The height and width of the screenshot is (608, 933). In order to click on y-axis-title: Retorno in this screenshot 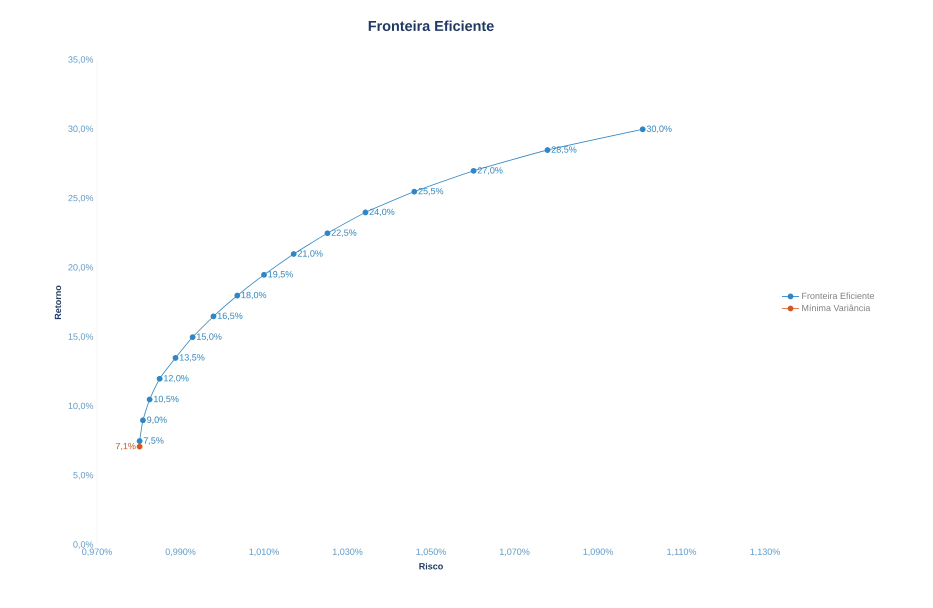, I will do `click(58, 303)`.